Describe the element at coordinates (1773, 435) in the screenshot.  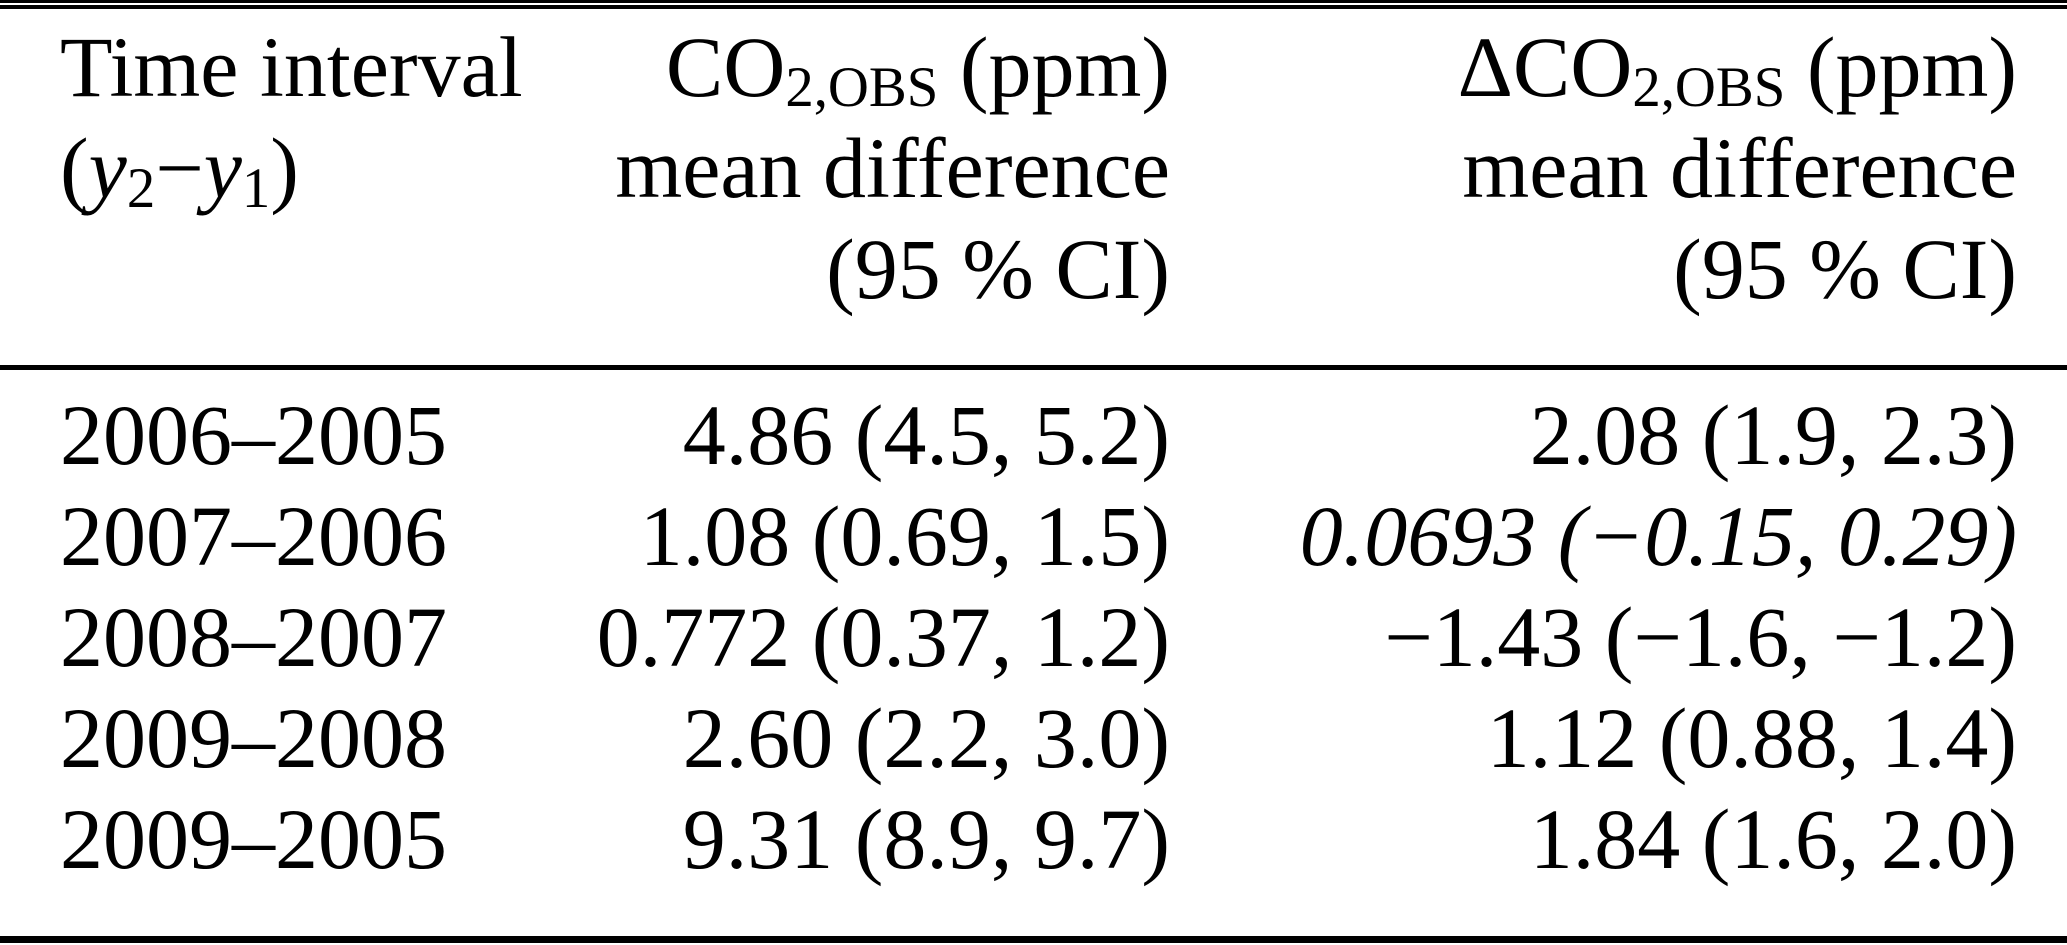
I see `cell-delta-co2-mean-difference: 2.08 (1.9, 2.3)` at that location.